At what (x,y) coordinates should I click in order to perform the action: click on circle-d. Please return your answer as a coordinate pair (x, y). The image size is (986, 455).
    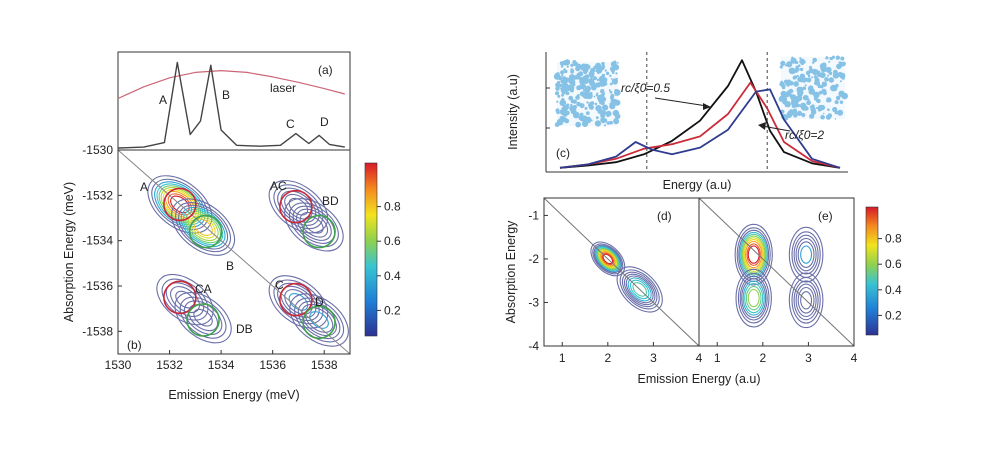
    Looking at the image, I should click on (319, 322).